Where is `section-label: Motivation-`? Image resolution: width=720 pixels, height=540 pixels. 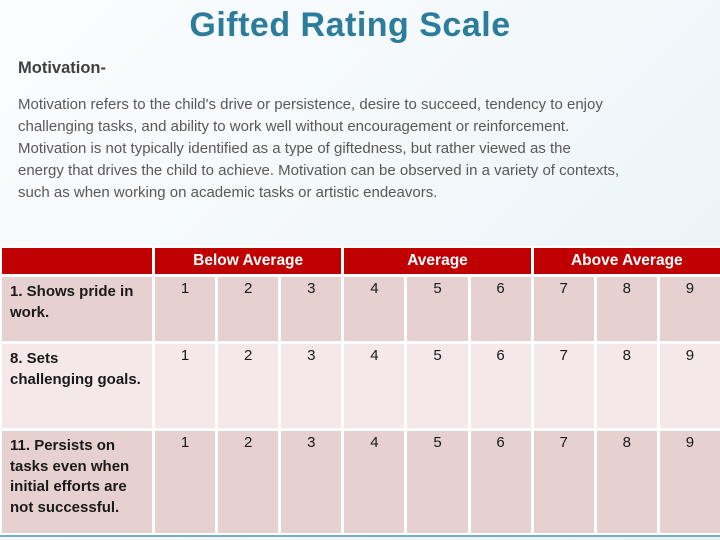
section-label: Motivation- is located at coordinates (62, 68).